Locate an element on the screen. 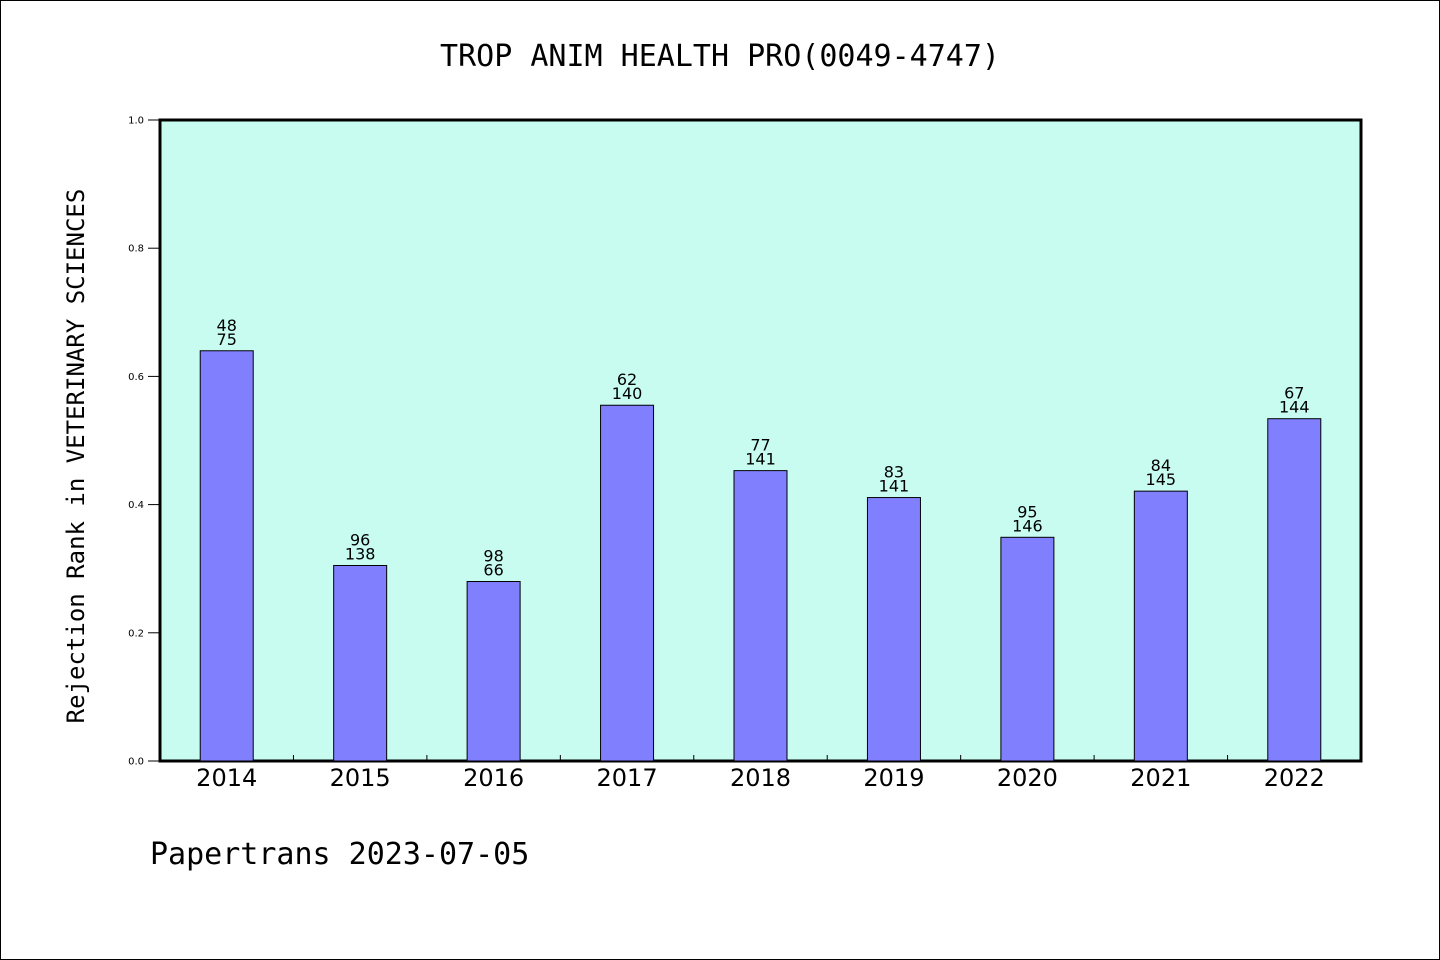 This screenshot has width=1440, height=960. x-tick-label: 2017 is located at coordinates (627, 778).